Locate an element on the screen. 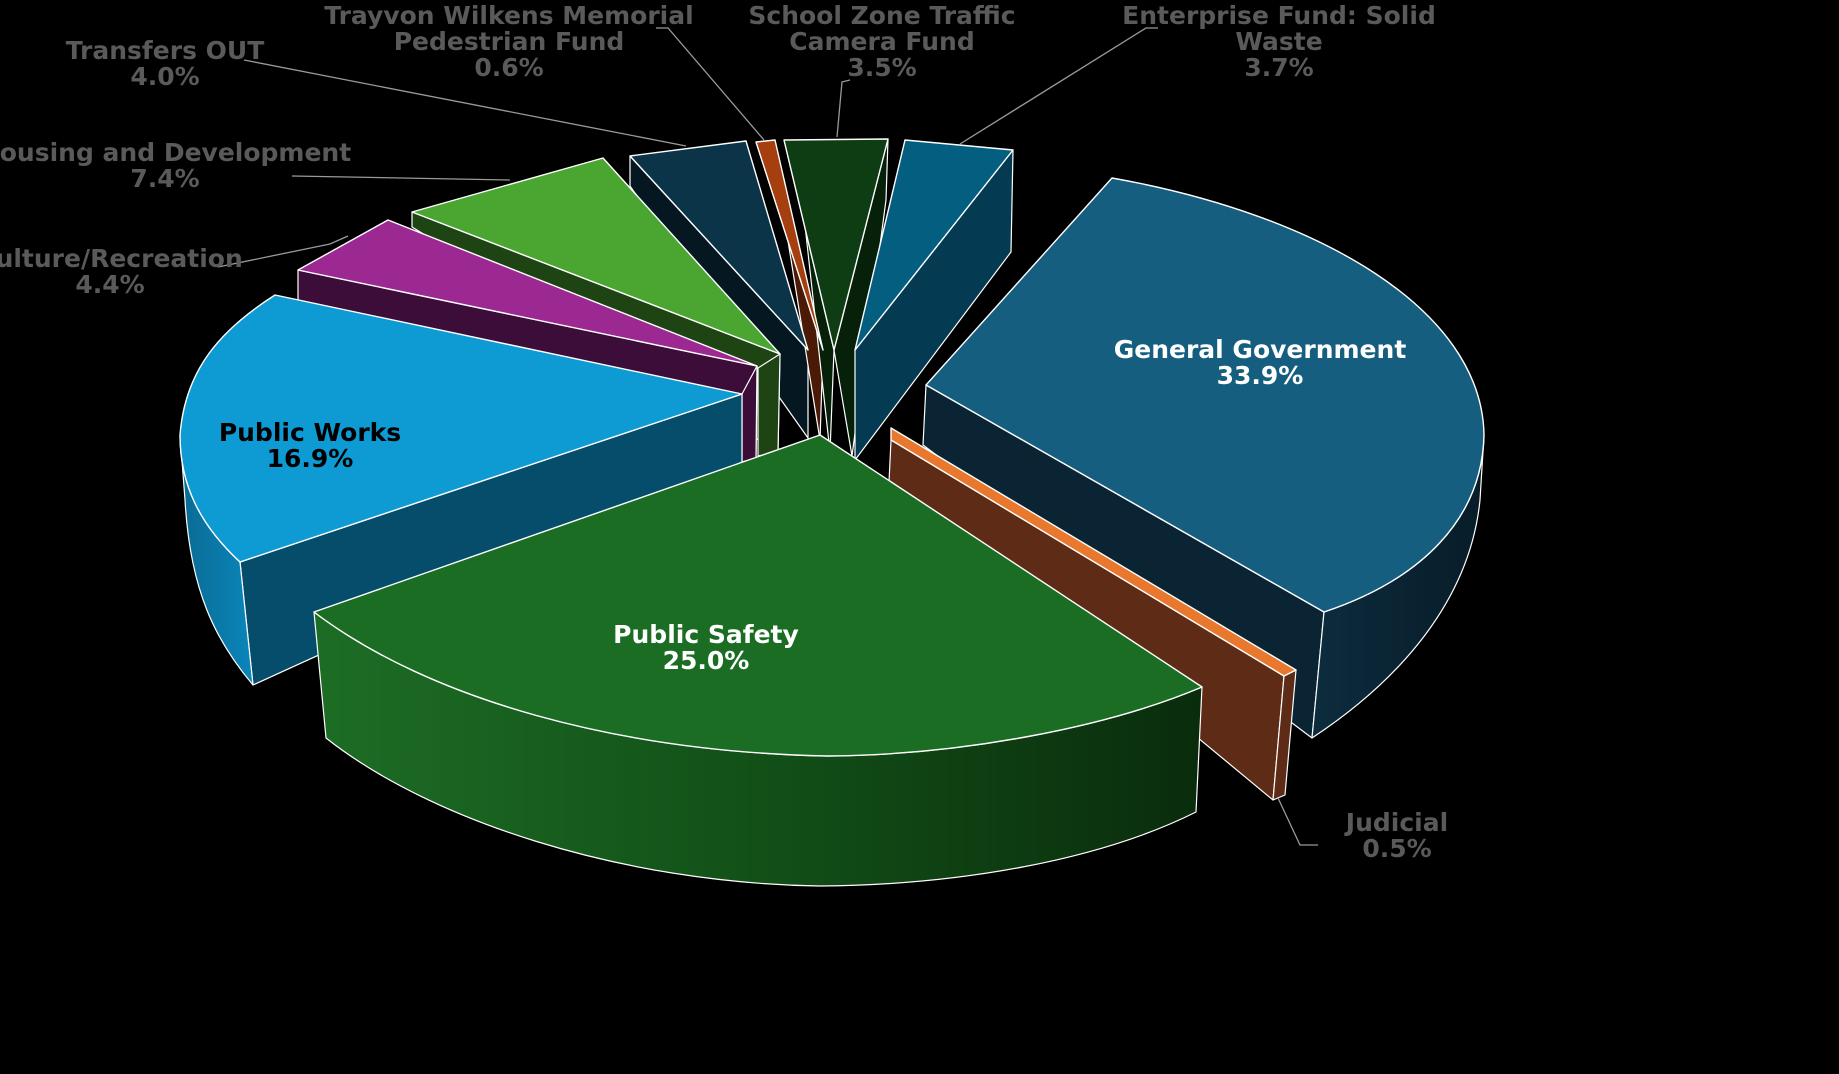  data-label-percent: 25.0% is located at coordinates (706, 660).